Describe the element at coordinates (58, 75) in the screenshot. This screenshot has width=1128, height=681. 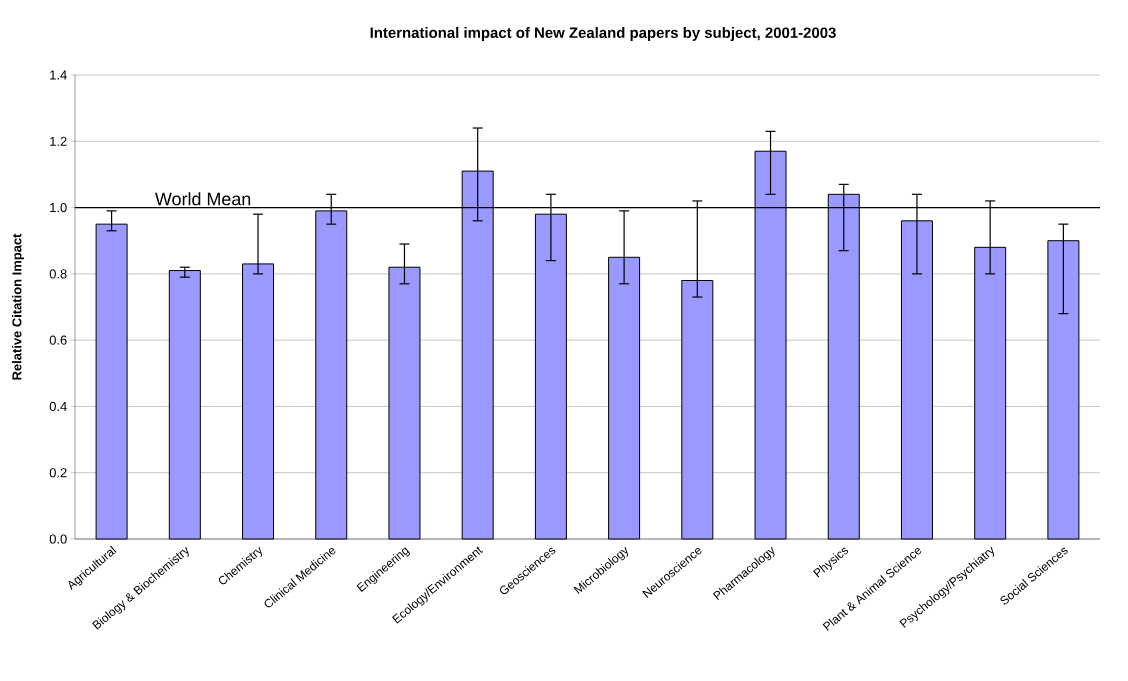
I see `y-tick-label: 1.4` at that location.